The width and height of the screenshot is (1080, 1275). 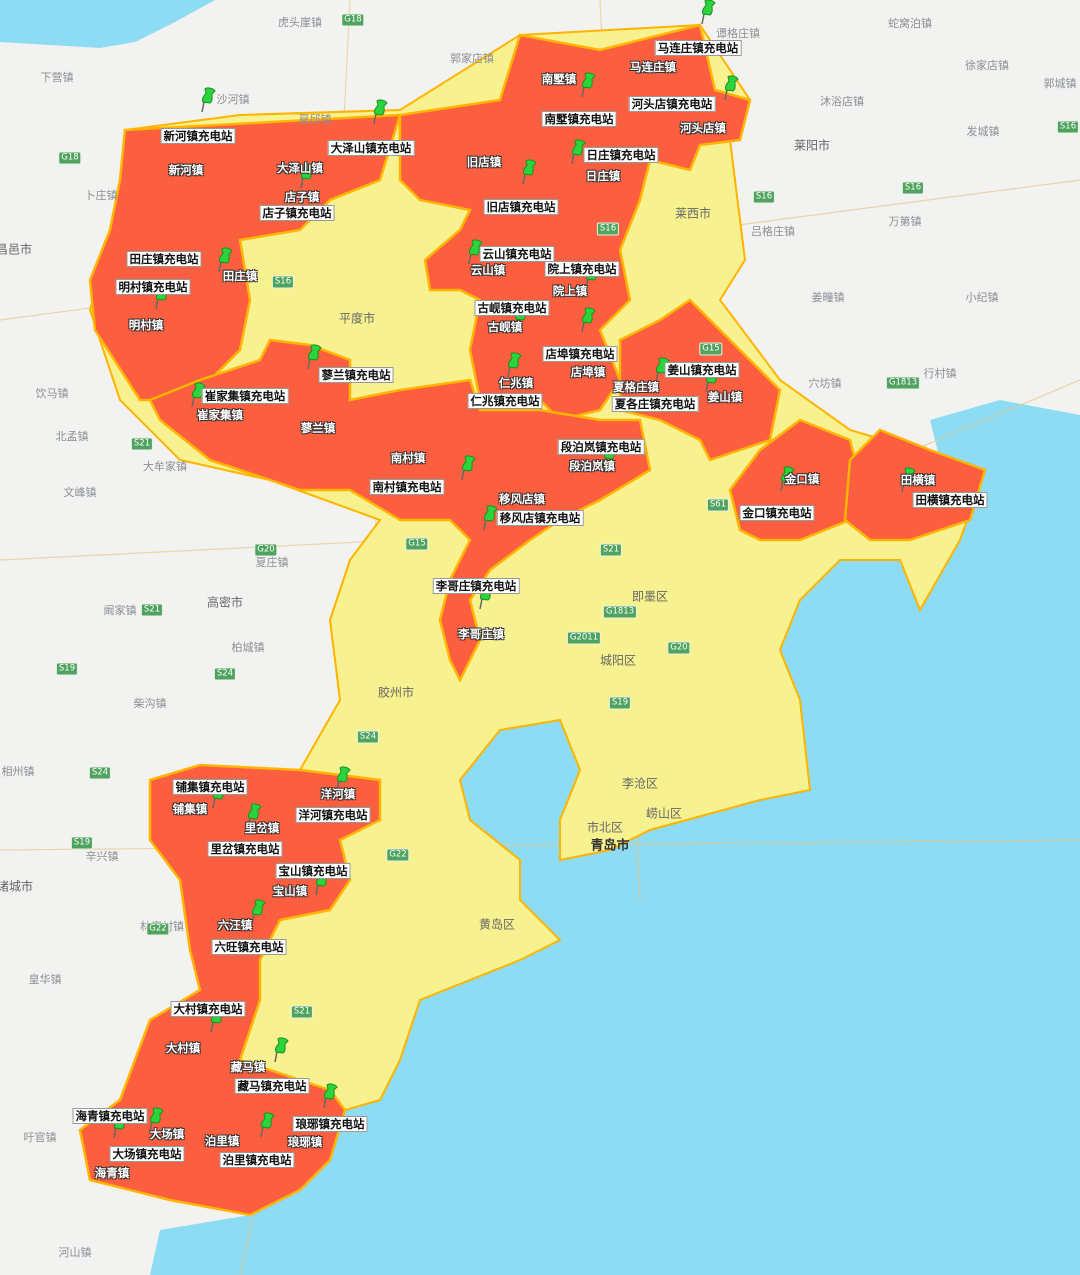 I want to click on station-label: 姜山镇充电站, so click(x=702, y=370).